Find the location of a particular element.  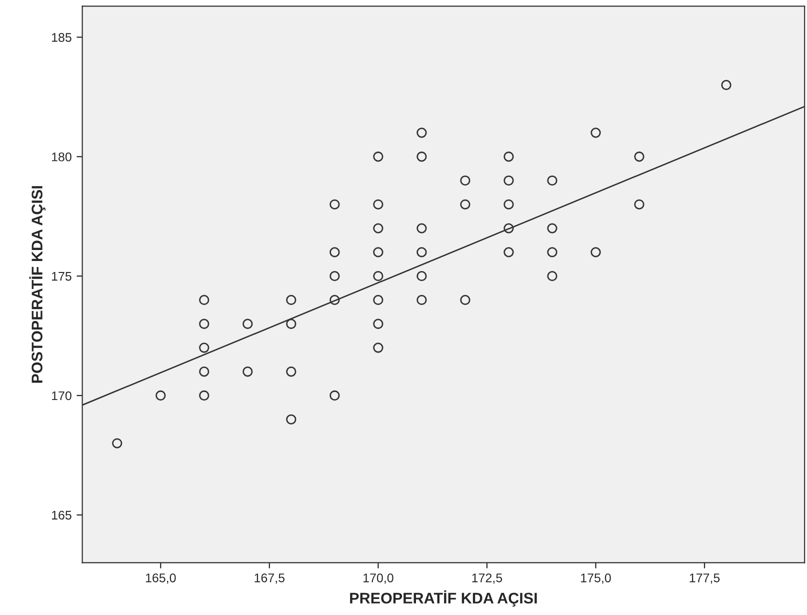

x-tick-label: 175,0 is located at coordinates (596, 578).